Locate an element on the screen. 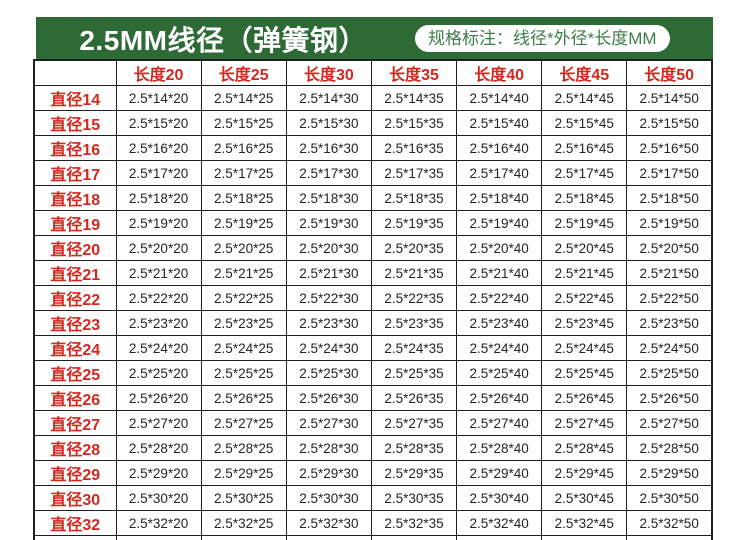 This screenshot has width=750, height=540. spec-note-badge: 规格标注：线径*外径*长度MM is located at coordinates (542, 38).